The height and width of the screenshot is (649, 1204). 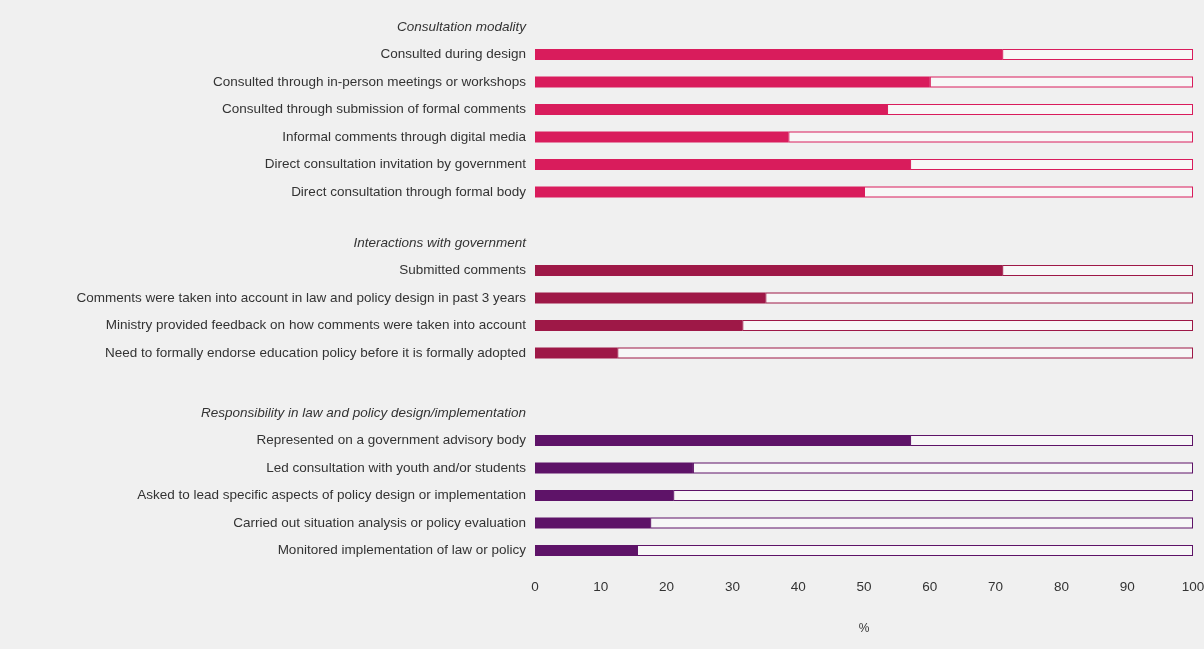 What do you see at coordinates (395, 164) in the screenshot?
I see `y-tick-label: Direct consultation invitation by government` at bounding box center [395, 164].